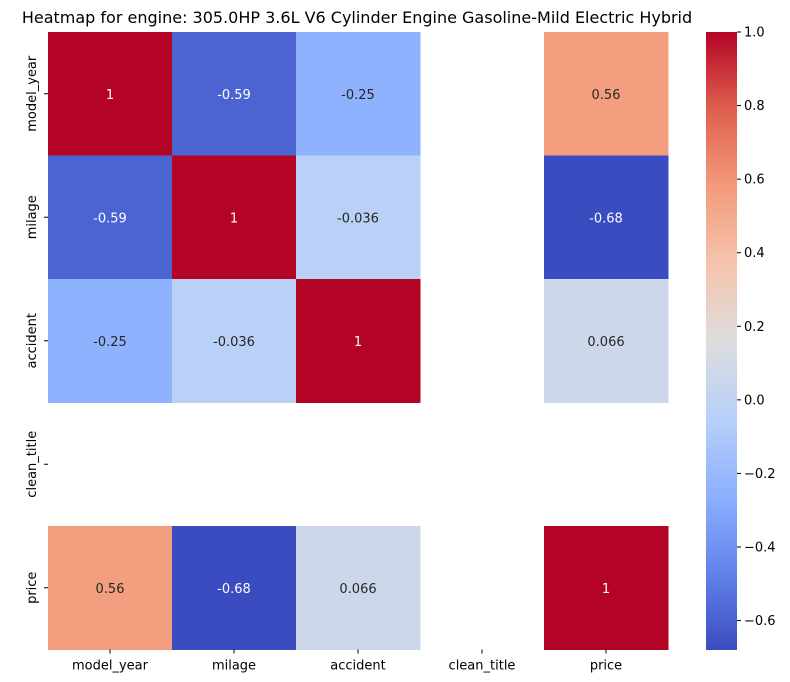  I want to click on colorbar-gradient, so click(721, 341).